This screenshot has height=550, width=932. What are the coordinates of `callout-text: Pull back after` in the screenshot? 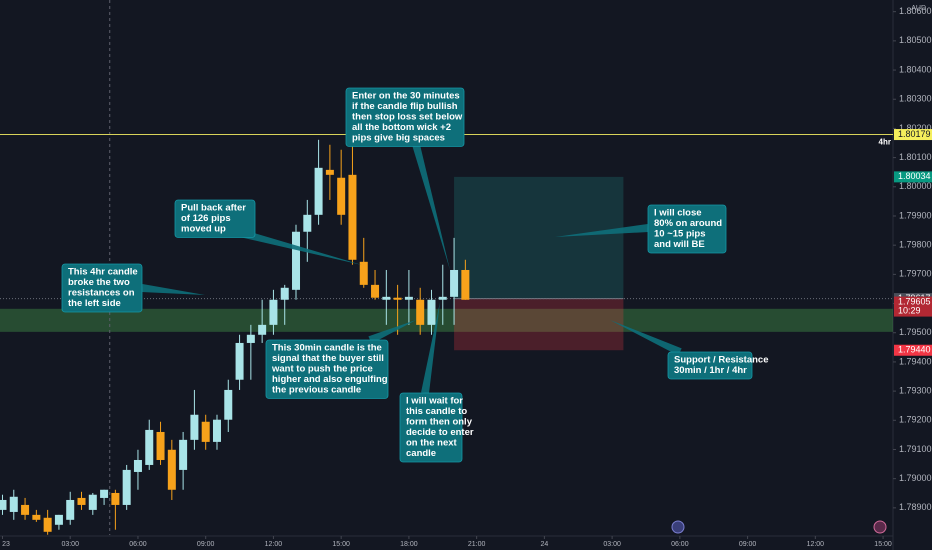 It's located at (213, 207).